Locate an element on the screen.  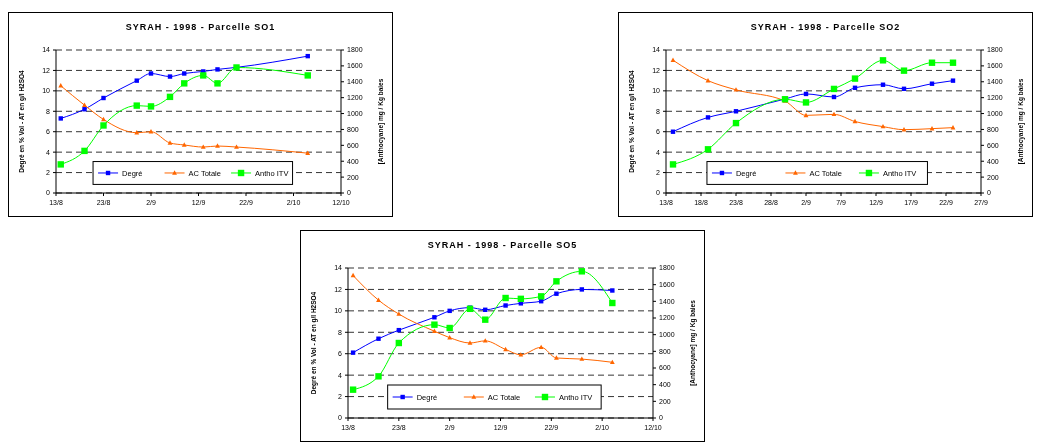
chart-title: SYRAH - 1998 - Parcelle SO5 is located at coordinates (502, 245).